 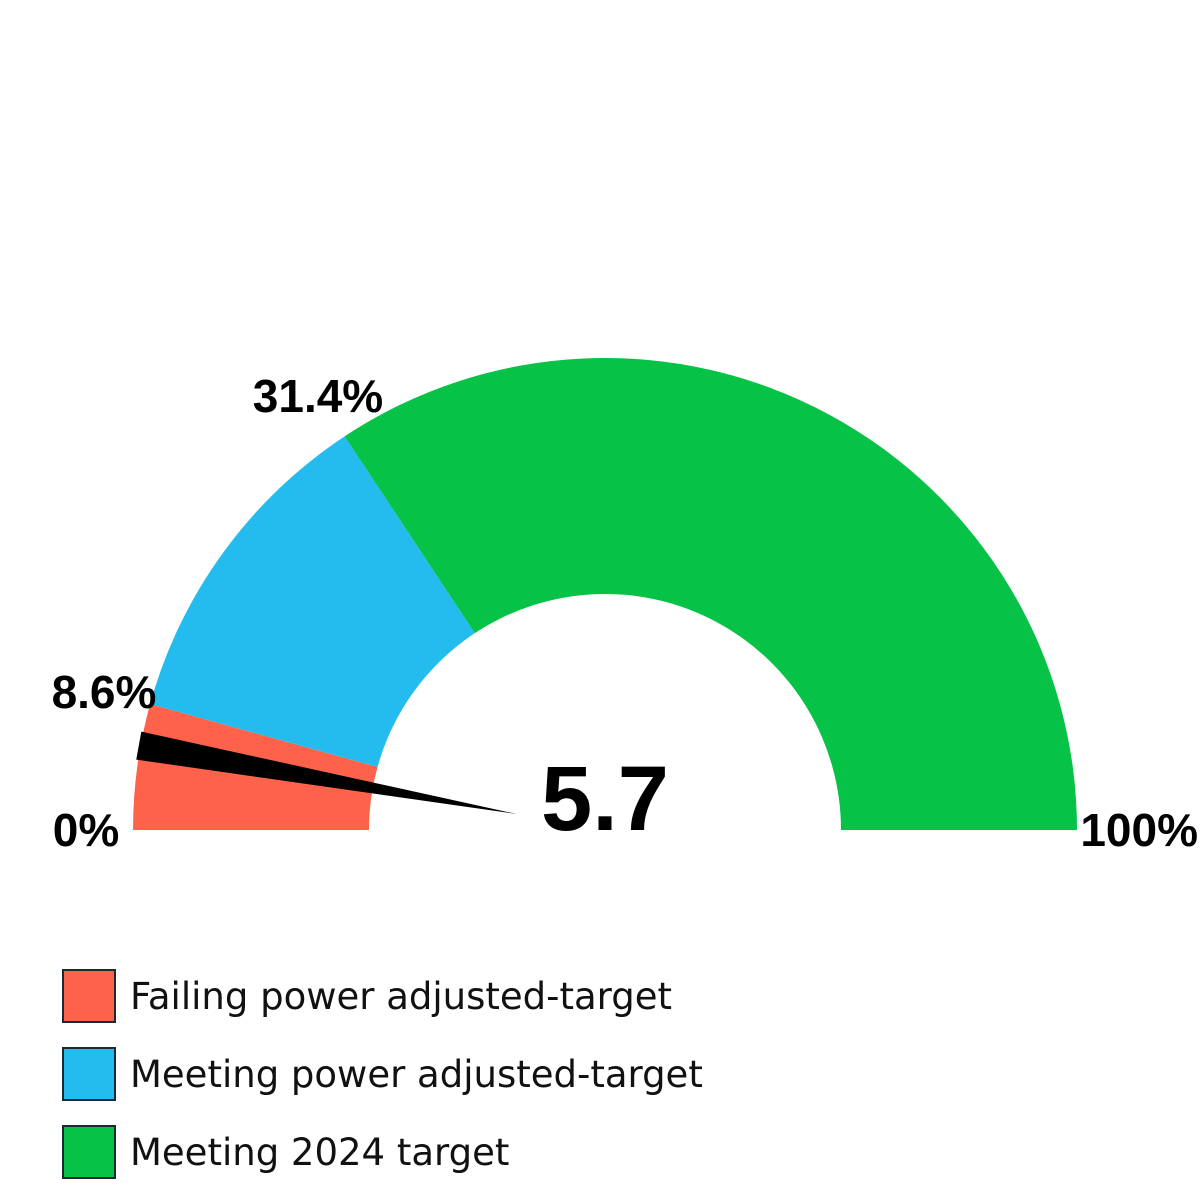 I want to click on legend-swatch-failing, so click(x=89, y=996).